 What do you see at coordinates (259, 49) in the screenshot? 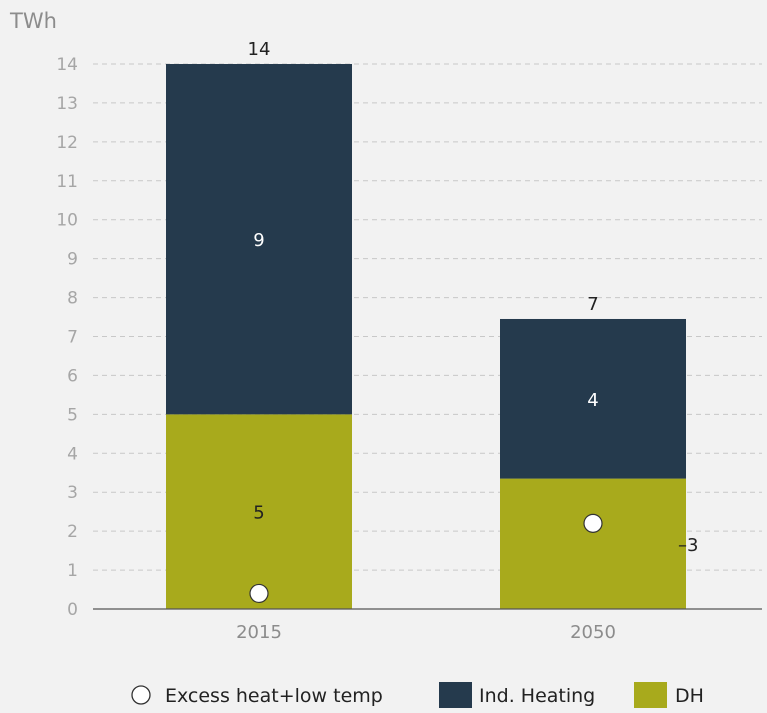
I see `total-label: 14` at bounding box center [259, 49].